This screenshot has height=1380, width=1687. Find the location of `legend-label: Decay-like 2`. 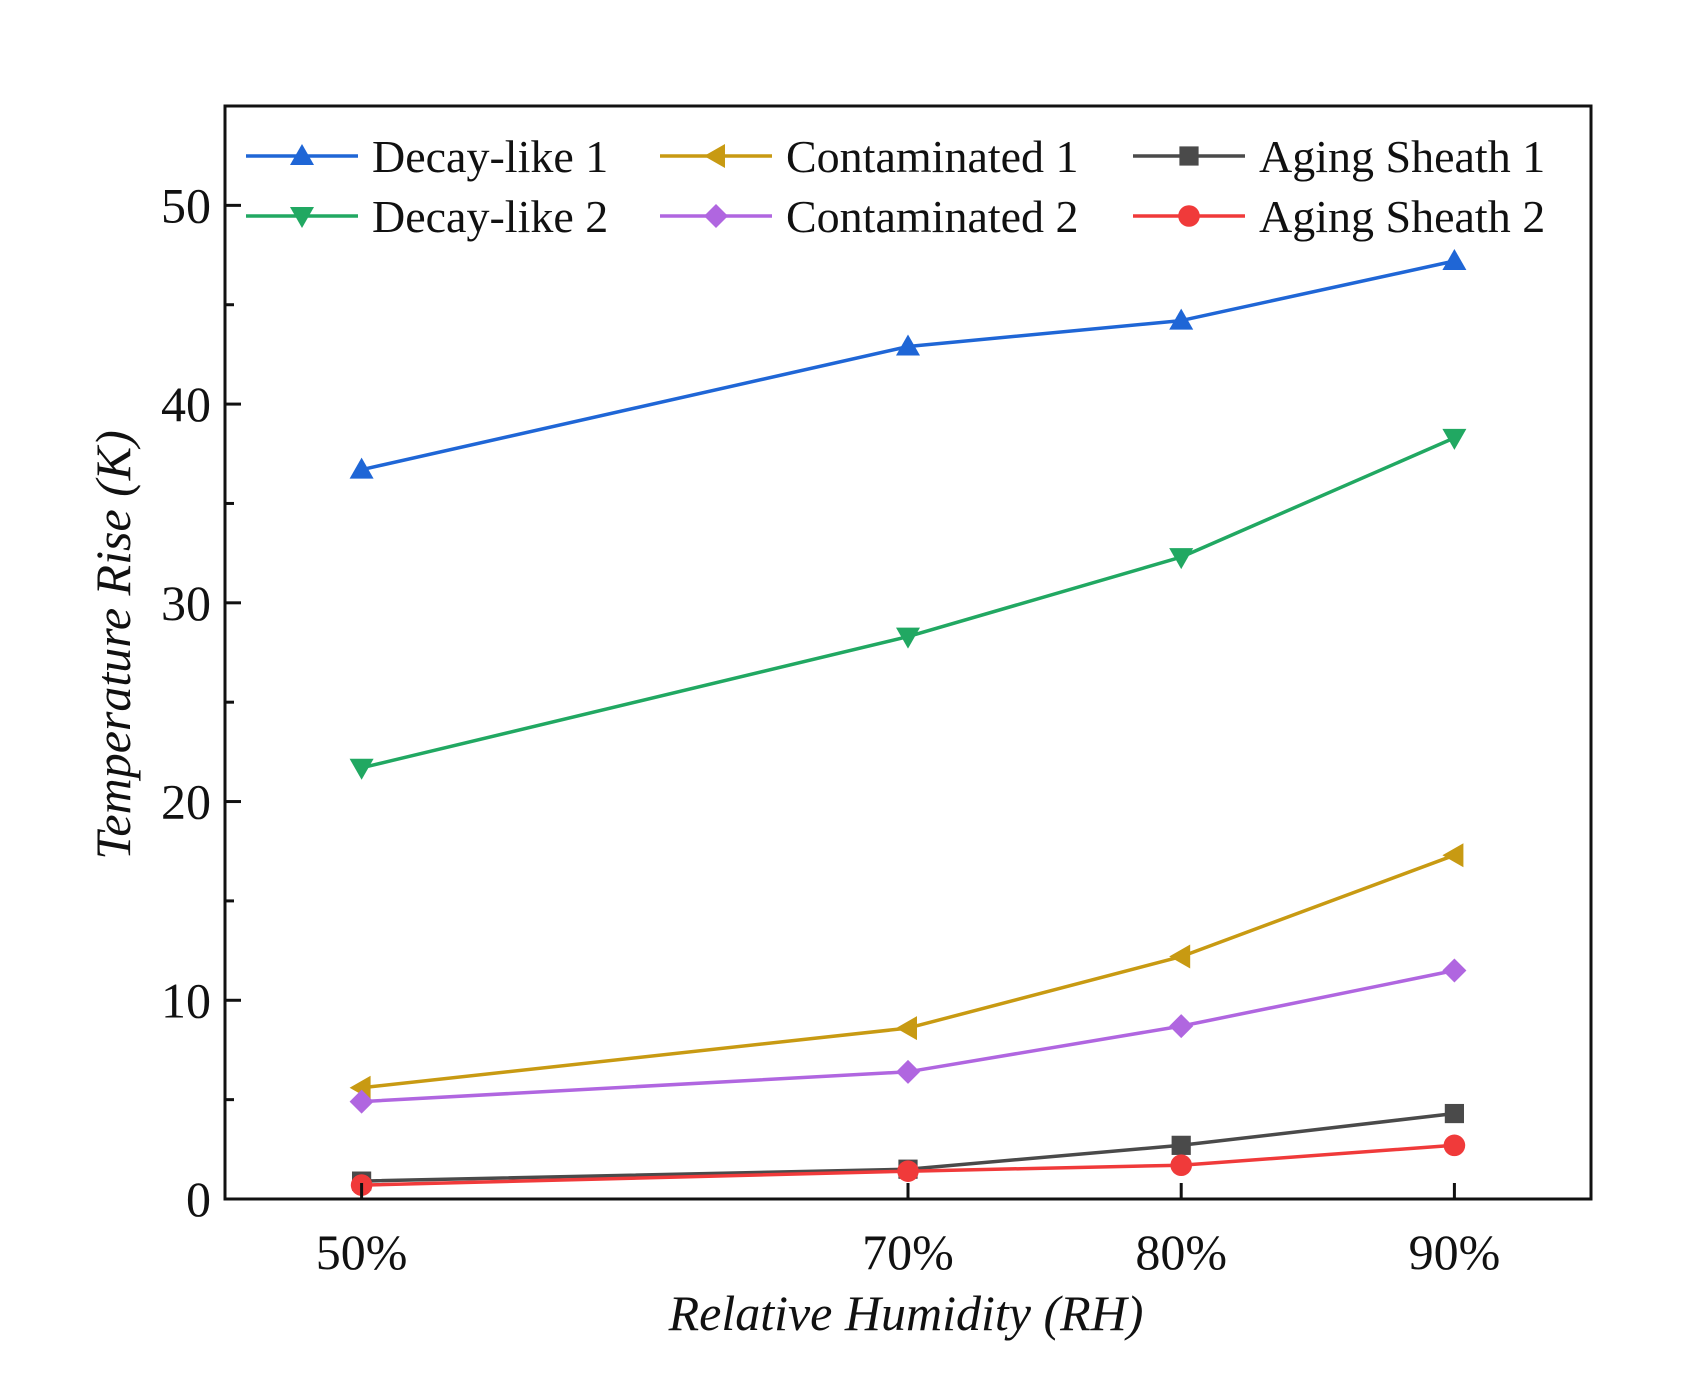

legend-label: Decay-like 2 is located at coordinates (490, 216).